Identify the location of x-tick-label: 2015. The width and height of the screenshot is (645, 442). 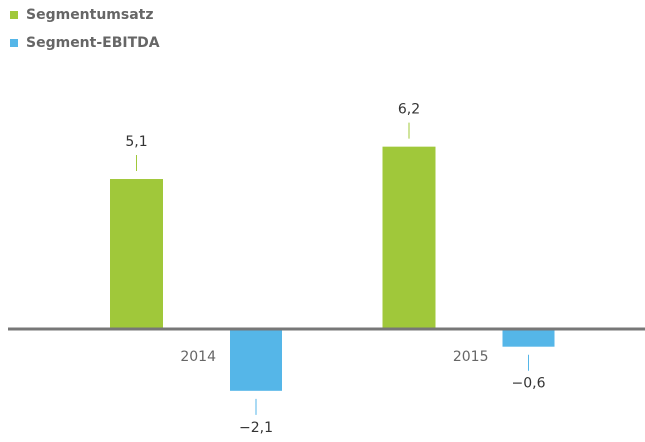
(471, 357).